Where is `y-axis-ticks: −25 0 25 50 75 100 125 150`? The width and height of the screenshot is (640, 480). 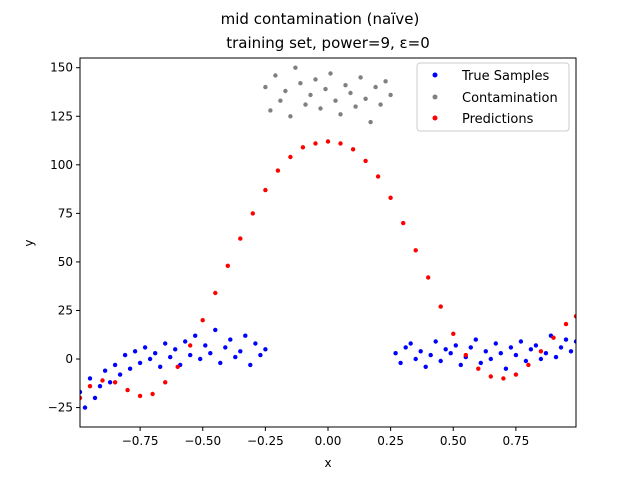 y-axis-ticks: −25 0 25 50 75 100 125 150 is located at coordinates (64, 238).